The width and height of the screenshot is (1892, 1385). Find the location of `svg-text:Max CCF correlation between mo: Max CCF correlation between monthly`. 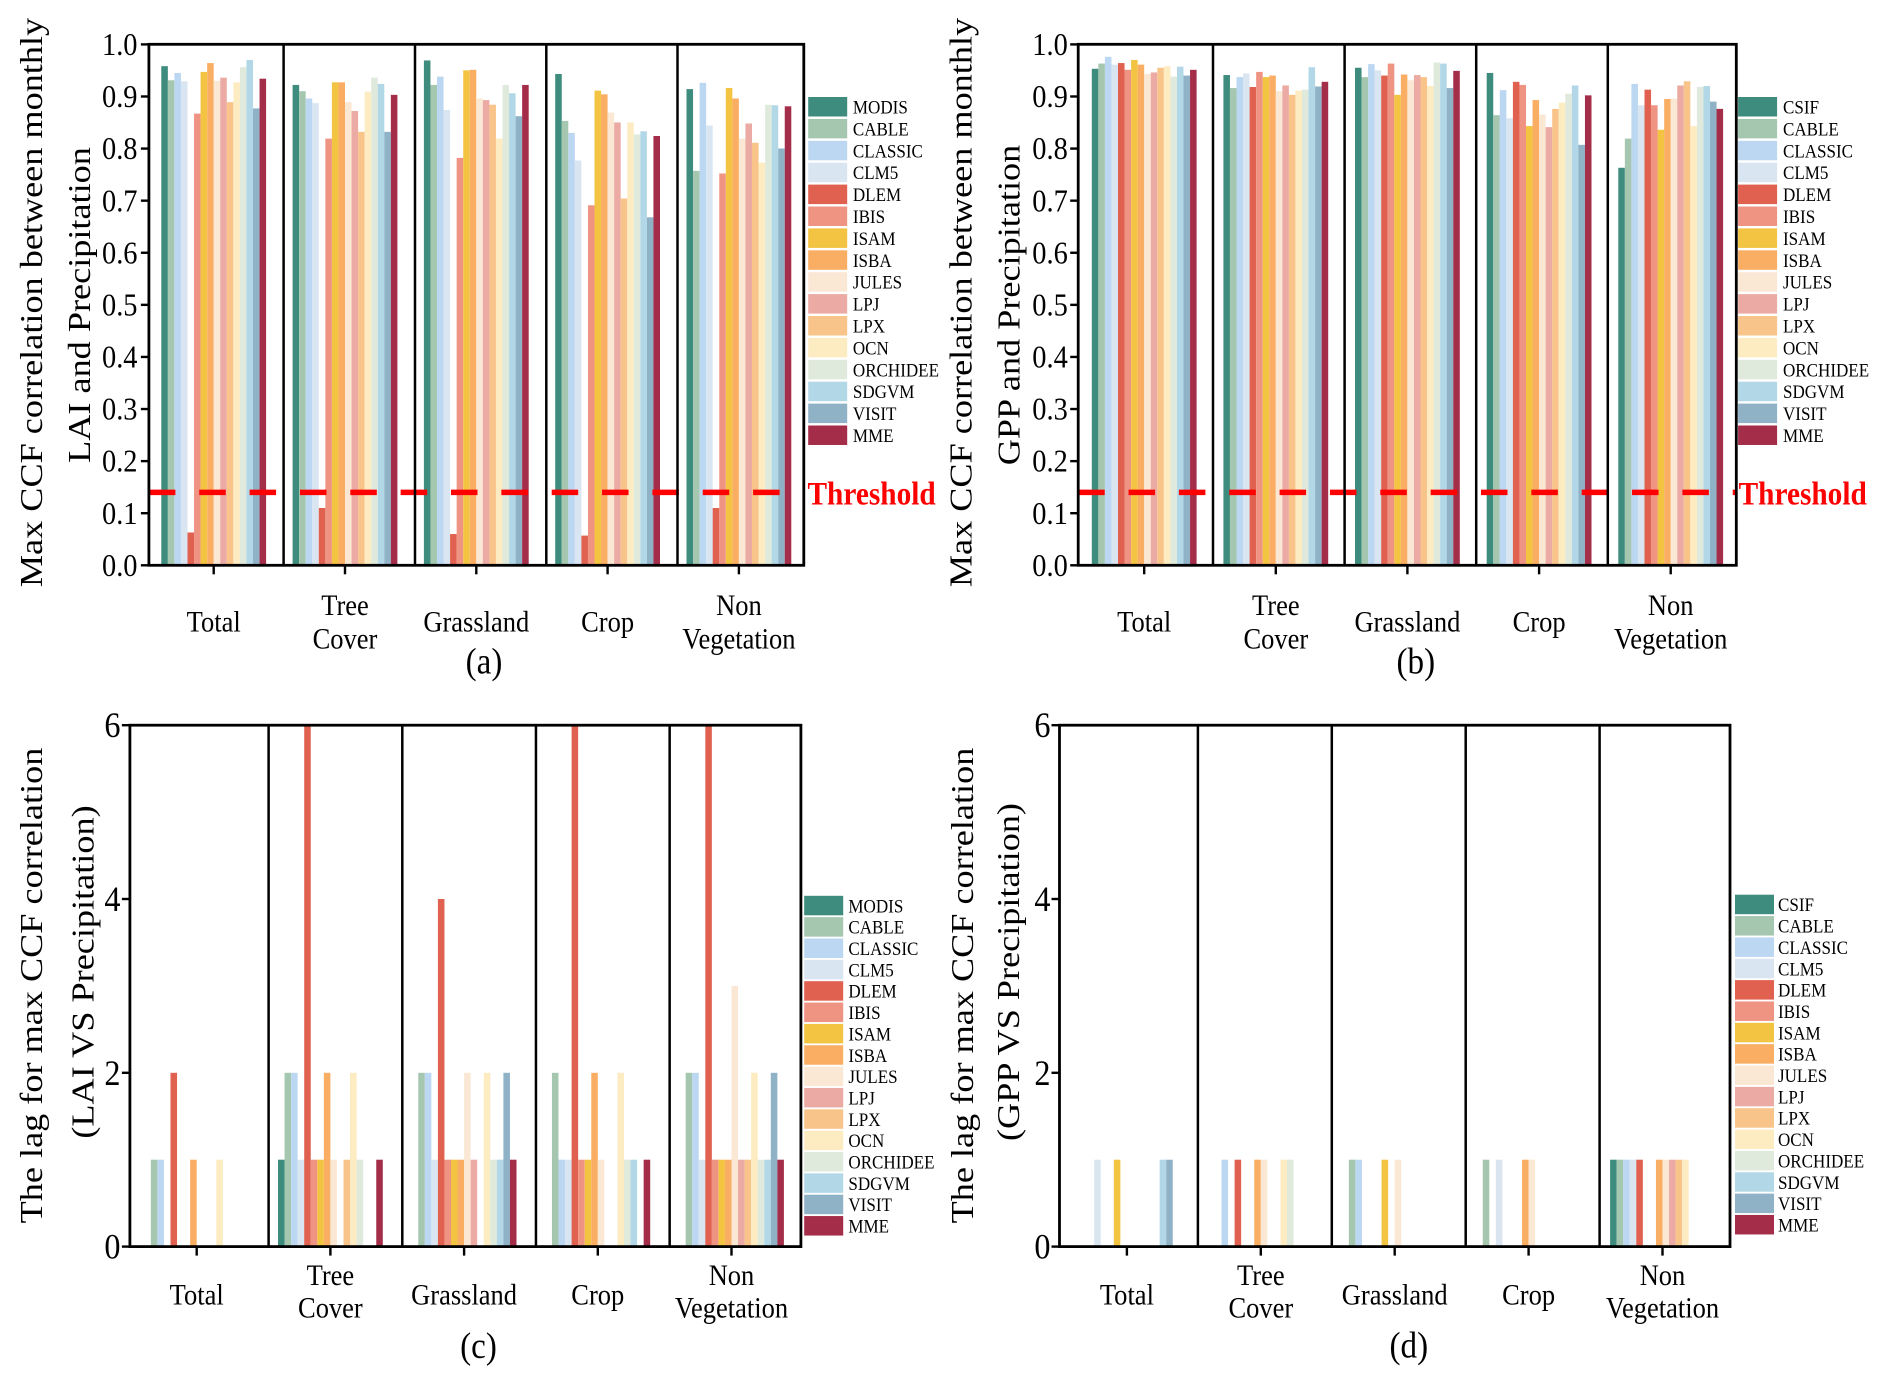

svg-text:Max CCF correlation between mo: Max CCF correlation between monthly is located at coordinates (960, 302).